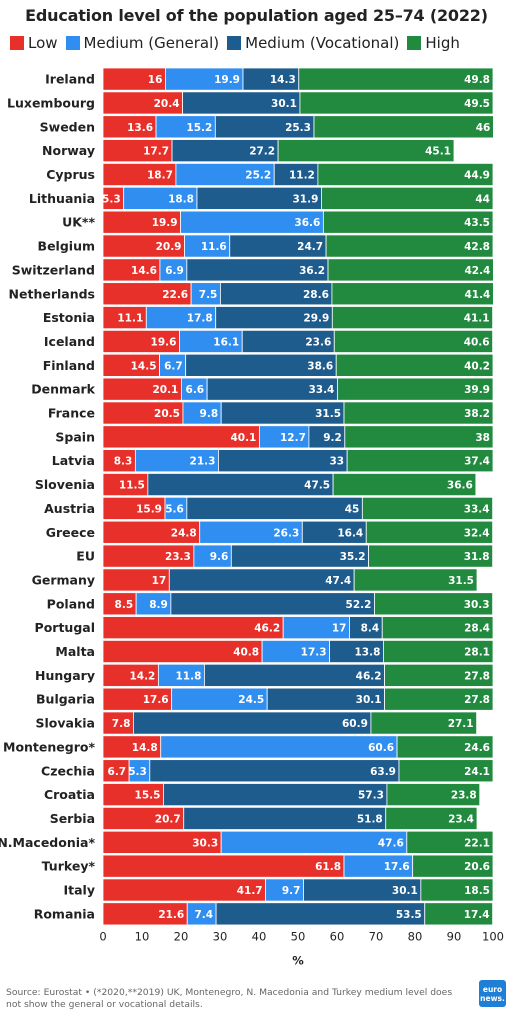 The image size is (513, 1023). I want to click on data-label: 5.3, so click(111, 199).